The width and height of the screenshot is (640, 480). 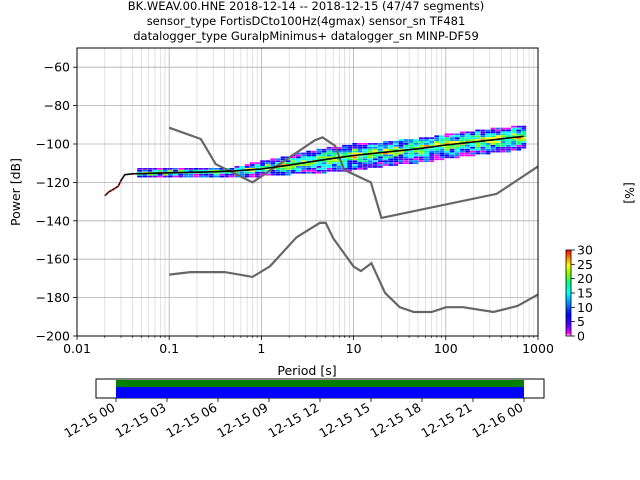 What do you see at coordinates (320, 392) in the screenshot?
I see `coverage-bar-used` at bounding box center [320, 392].